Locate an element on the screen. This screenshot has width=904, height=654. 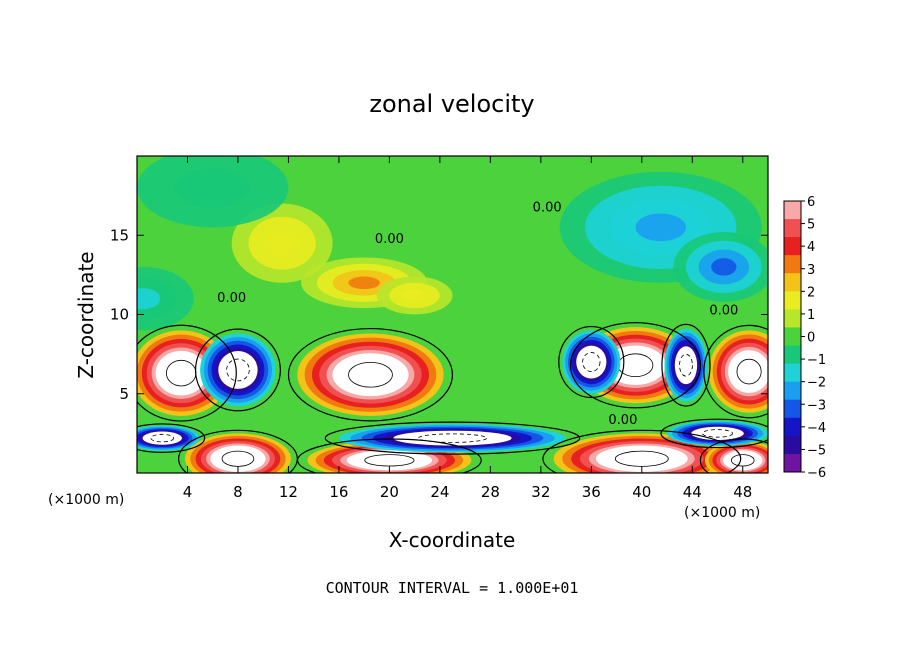
chart-title: zonal velocity is located at coordinates (451, 104).